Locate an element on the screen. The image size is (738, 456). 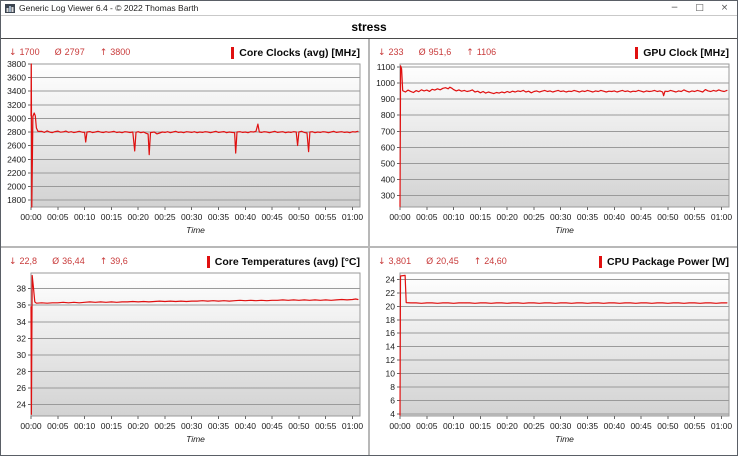
chart-legend: CPU Package Power [W] is located at coordinates (664, 261).